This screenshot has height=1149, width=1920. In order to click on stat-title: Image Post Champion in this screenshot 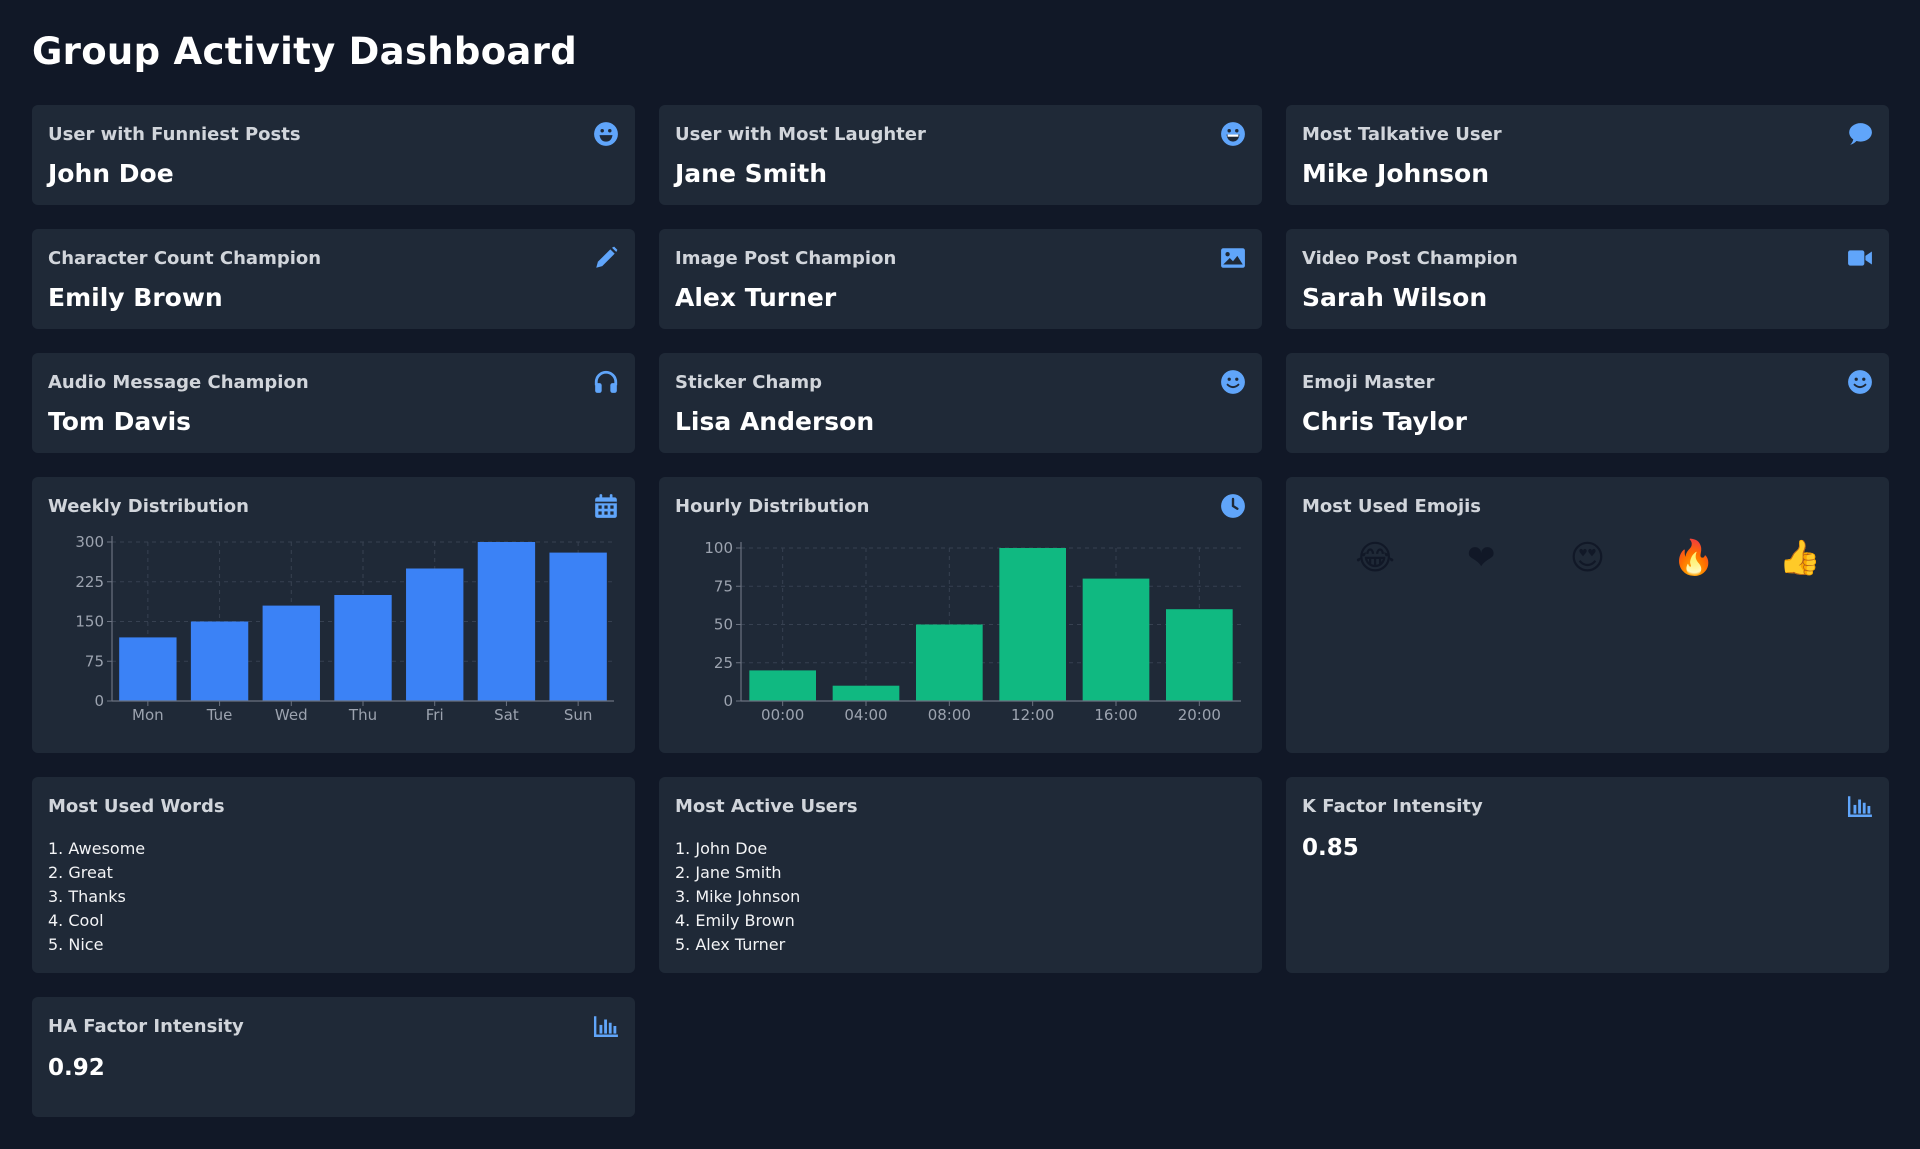, I will do `click(786, 258)`.